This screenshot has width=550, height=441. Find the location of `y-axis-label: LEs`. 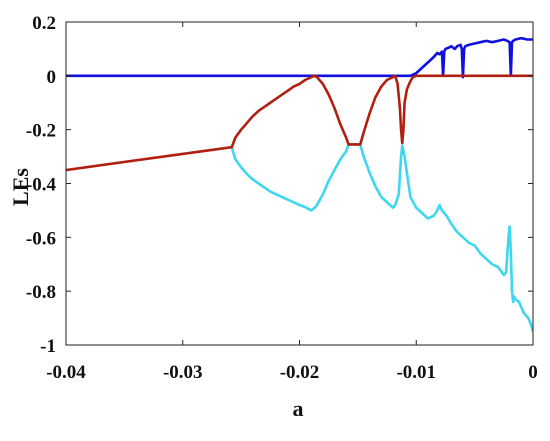

y-axis-label: LEs is located at coordinates (20, 187).